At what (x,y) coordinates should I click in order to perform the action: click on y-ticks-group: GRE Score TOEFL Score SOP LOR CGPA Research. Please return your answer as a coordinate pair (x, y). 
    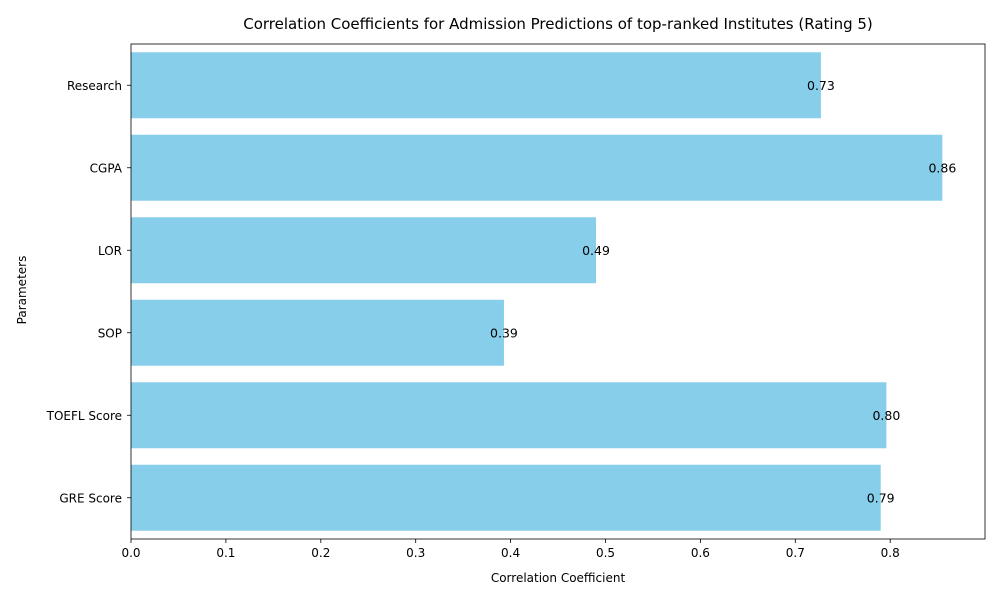
    Looking at the image, I should click on (88, 292).